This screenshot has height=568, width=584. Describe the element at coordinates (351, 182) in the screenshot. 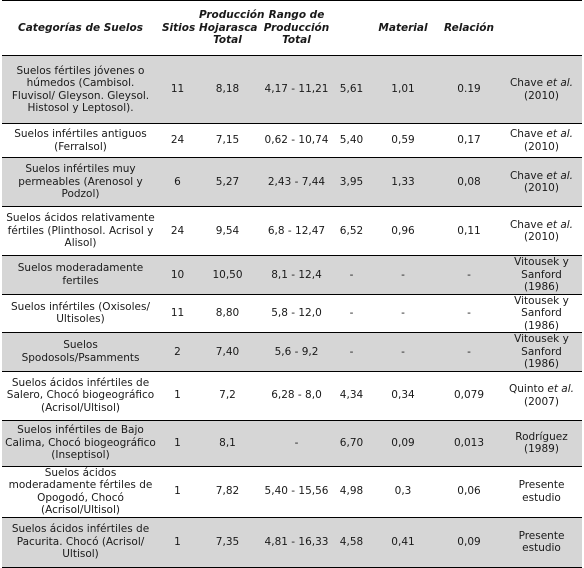

I see `col5-cell: 3,95` at that location.